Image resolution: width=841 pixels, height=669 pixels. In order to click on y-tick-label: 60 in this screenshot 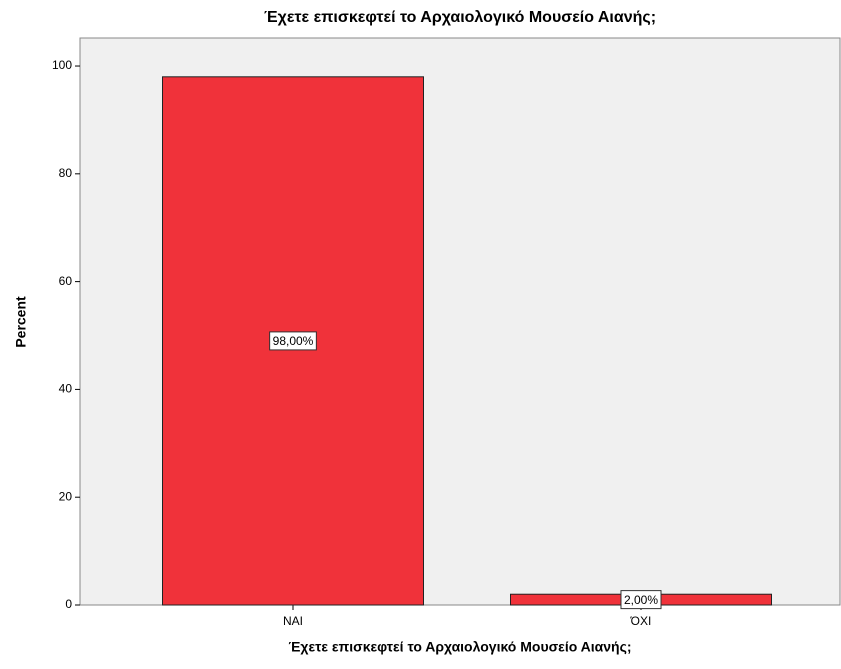, I will do `click(66, 281)`.